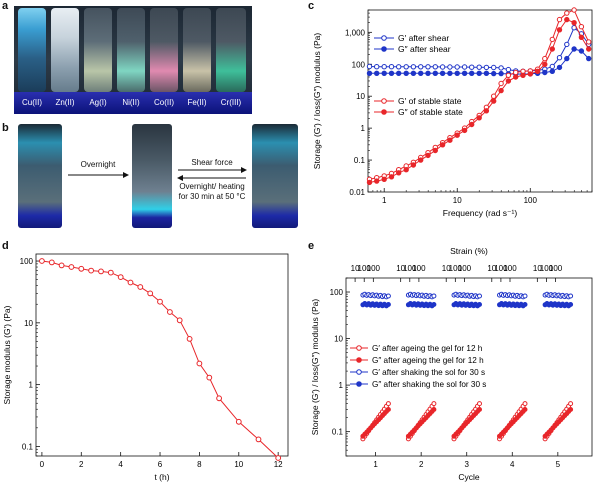  I want to click on vial-caps, so click(133, 103).